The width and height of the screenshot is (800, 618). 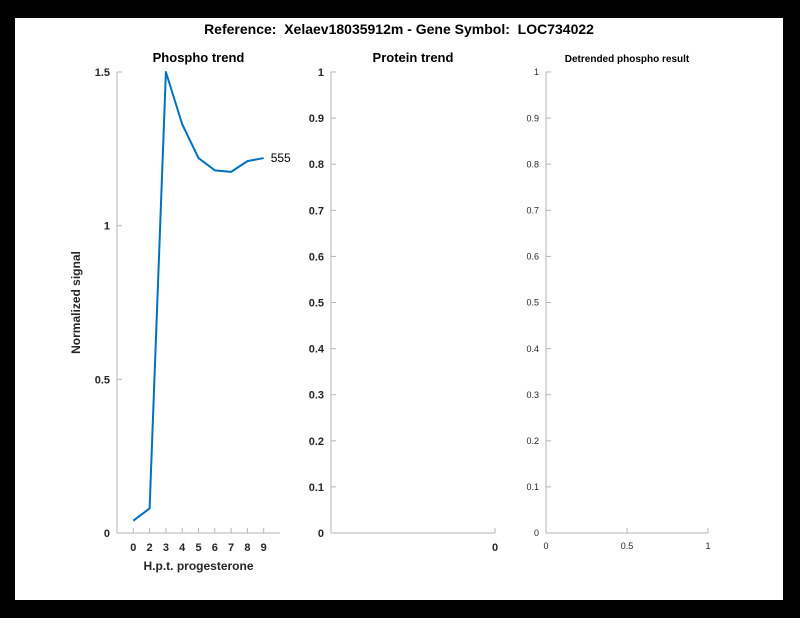 What do you see at coordinates (627, 546) in the screenshot?
I see `x-tick-label: 0.5` at bounding box center [627, 546].